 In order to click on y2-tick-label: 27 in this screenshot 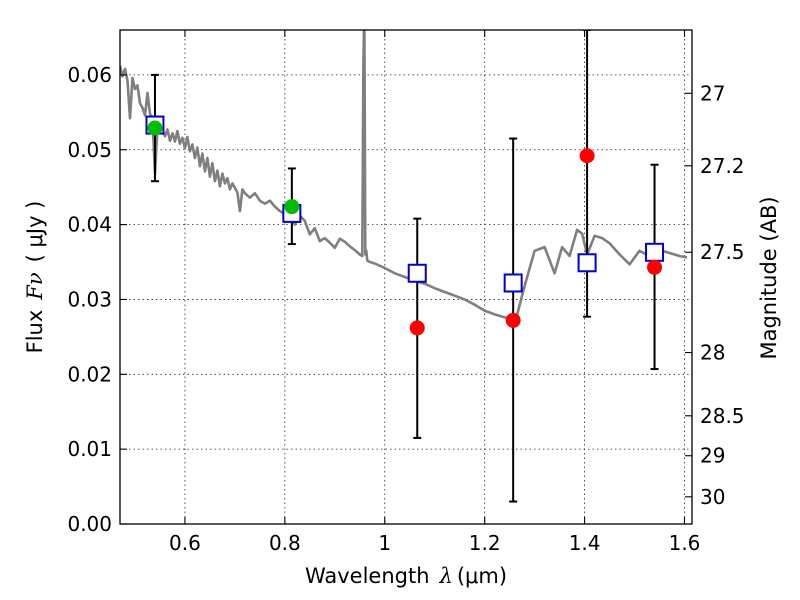, I will do `click(712, 93)`.